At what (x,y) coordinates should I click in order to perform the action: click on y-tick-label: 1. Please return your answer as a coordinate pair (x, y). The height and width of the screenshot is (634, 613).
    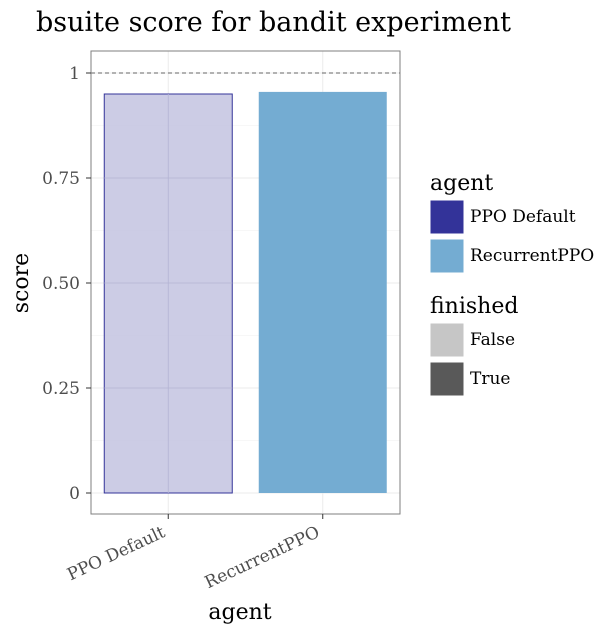
    Looking at the image, I should click on (74, 74).